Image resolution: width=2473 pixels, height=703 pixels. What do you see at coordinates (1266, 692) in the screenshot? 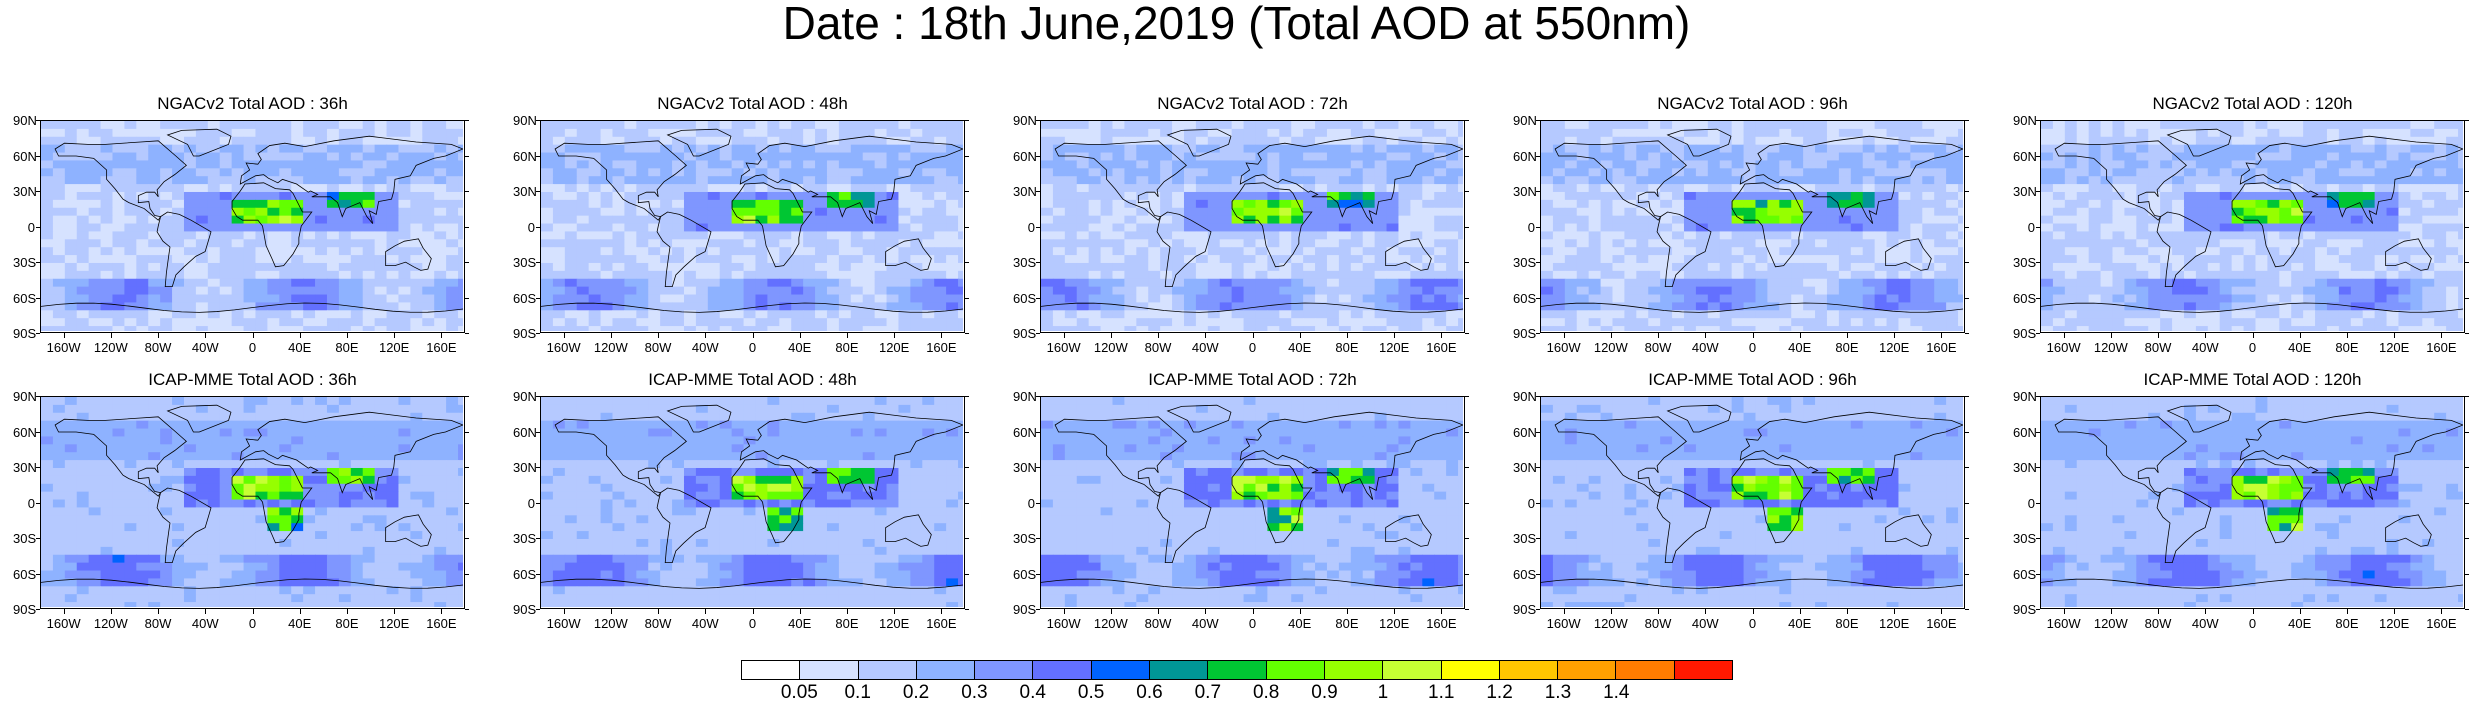
I see `colorbar-label: 0.8` at bounding box center [1266, 692].